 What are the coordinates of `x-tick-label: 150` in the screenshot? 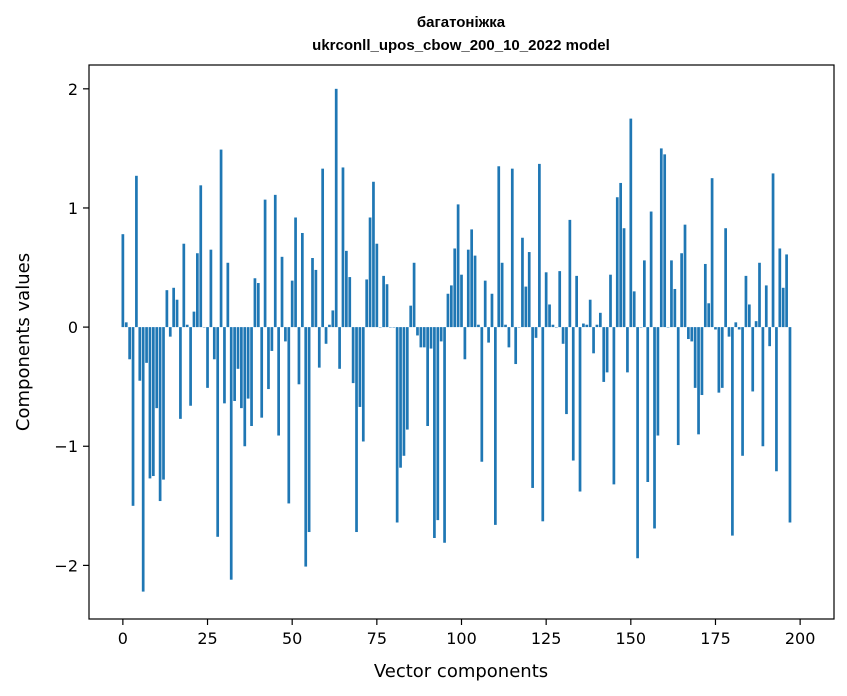 It's located at (631, 638).